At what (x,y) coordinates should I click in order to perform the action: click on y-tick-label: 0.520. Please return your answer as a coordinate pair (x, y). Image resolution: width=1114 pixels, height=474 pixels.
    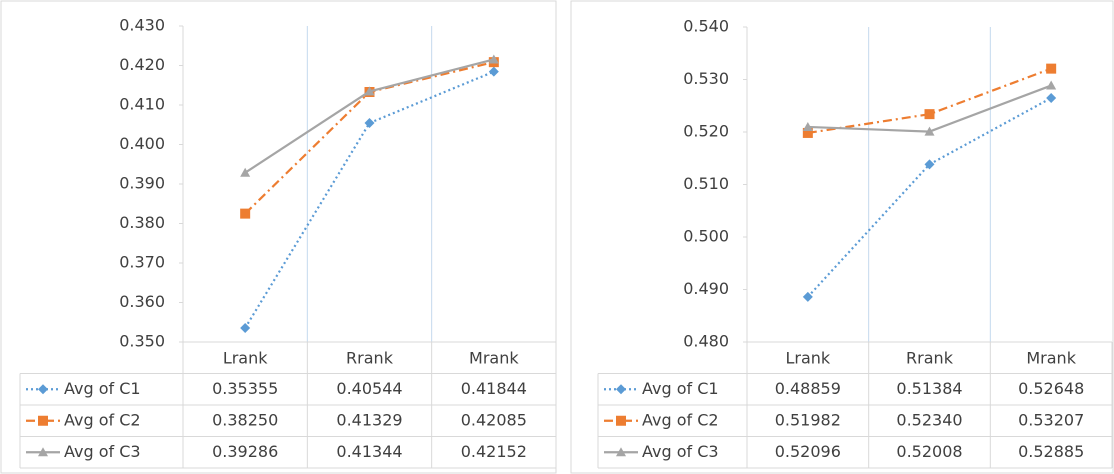
    Looking at the image, I should click on (706, 131).